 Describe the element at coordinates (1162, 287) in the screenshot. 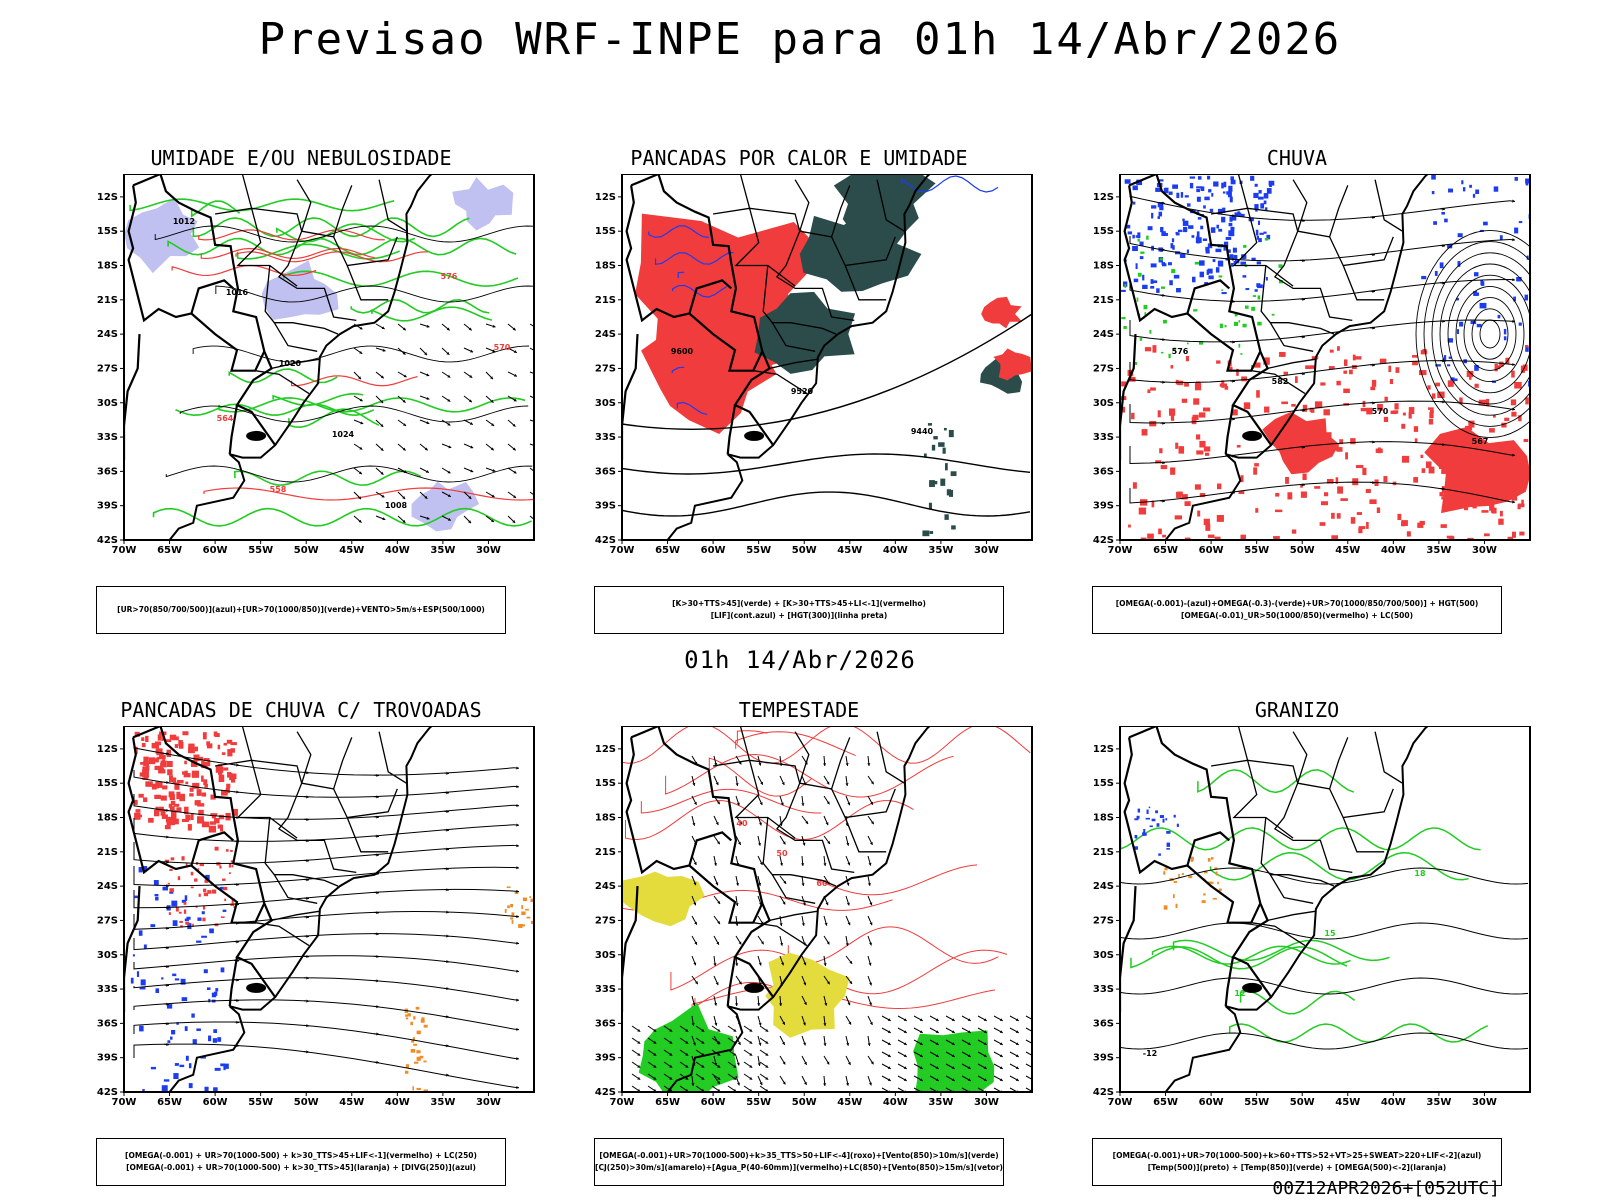

I see `green-speck` at that location.